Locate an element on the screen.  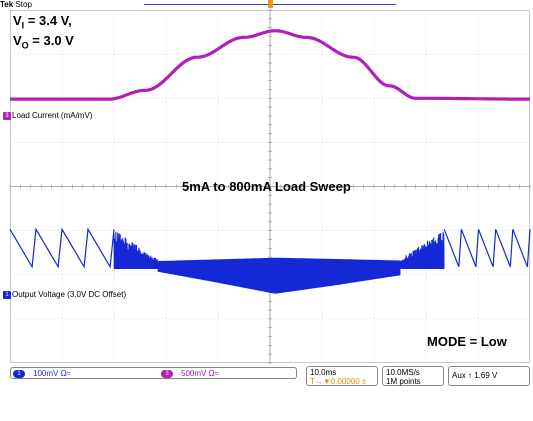
output-voltage-right-ripple is located at coordinates (487, 247).